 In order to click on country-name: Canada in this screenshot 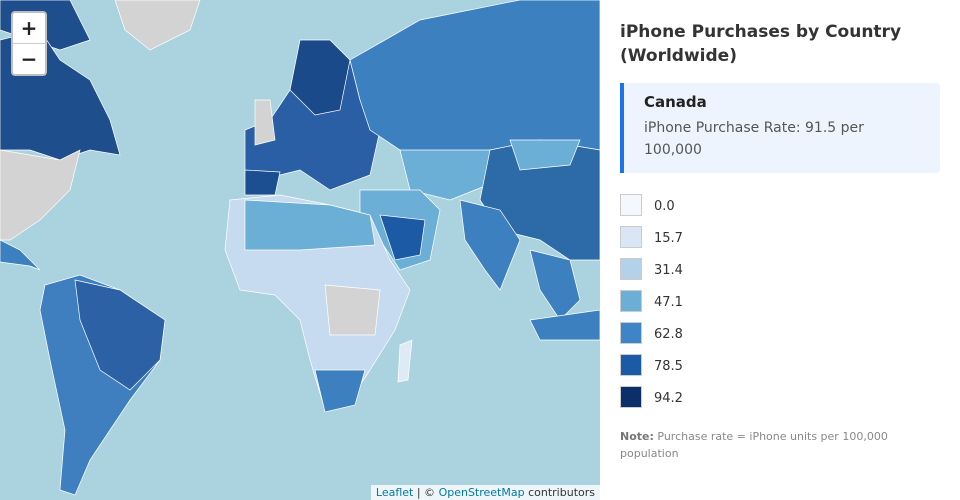, I will do `click(675, 102)`.